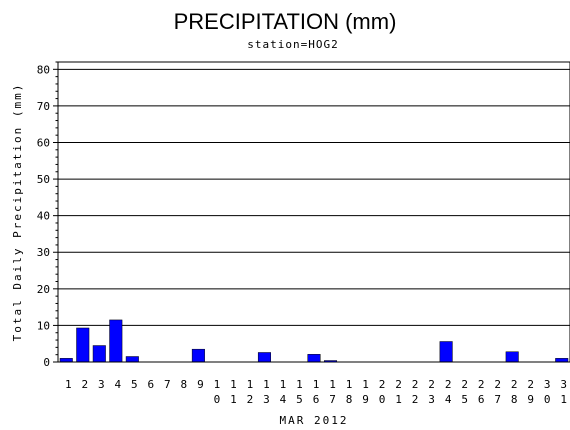 This screenshot has width=570, height=430. I want to click on bars, so click(314, 341).